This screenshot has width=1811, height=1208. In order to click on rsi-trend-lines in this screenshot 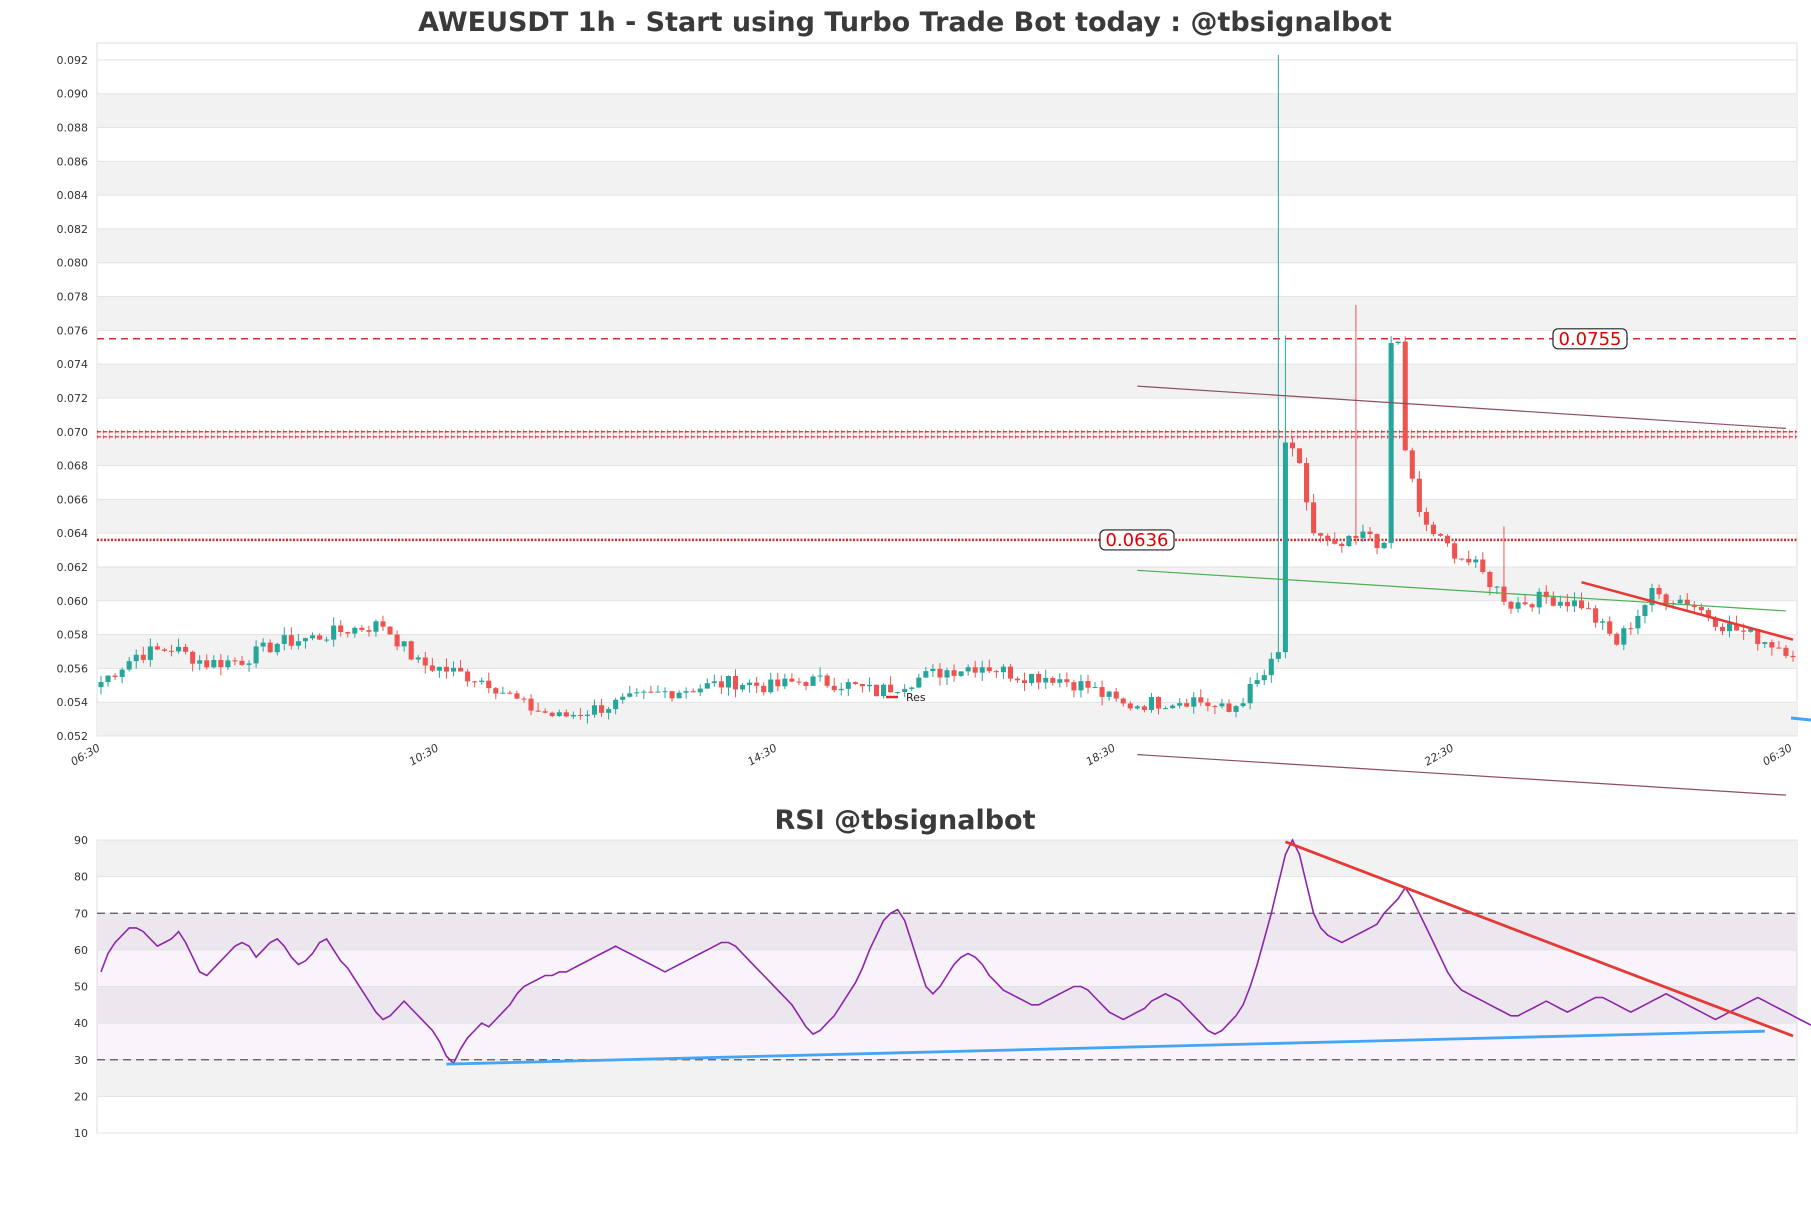, I will do `click(1120, 953)`.